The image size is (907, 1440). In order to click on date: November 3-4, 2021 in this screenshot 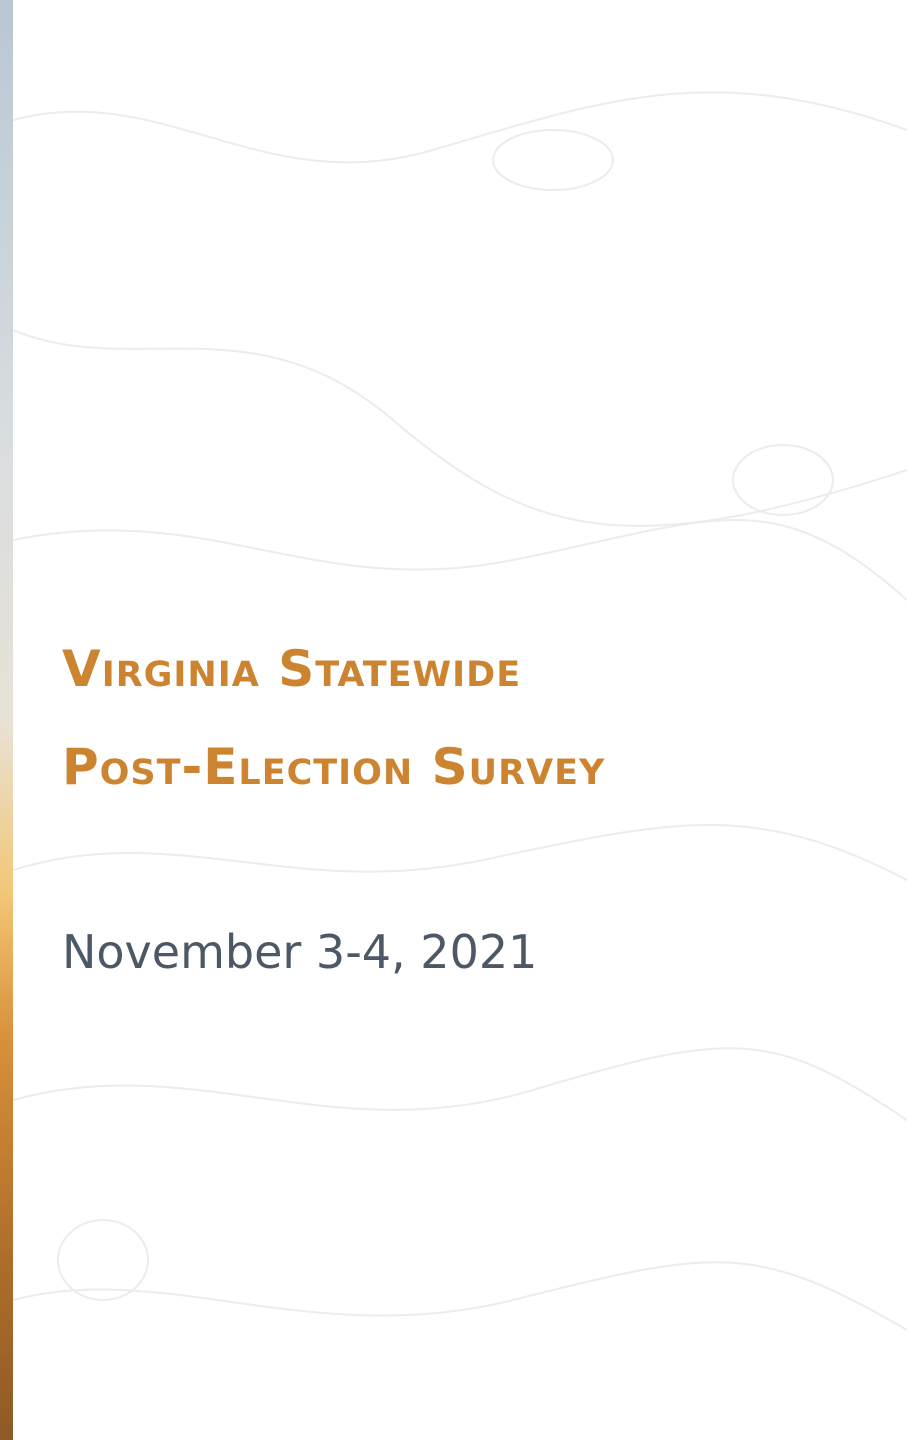, I will do `click(300, 952)`.